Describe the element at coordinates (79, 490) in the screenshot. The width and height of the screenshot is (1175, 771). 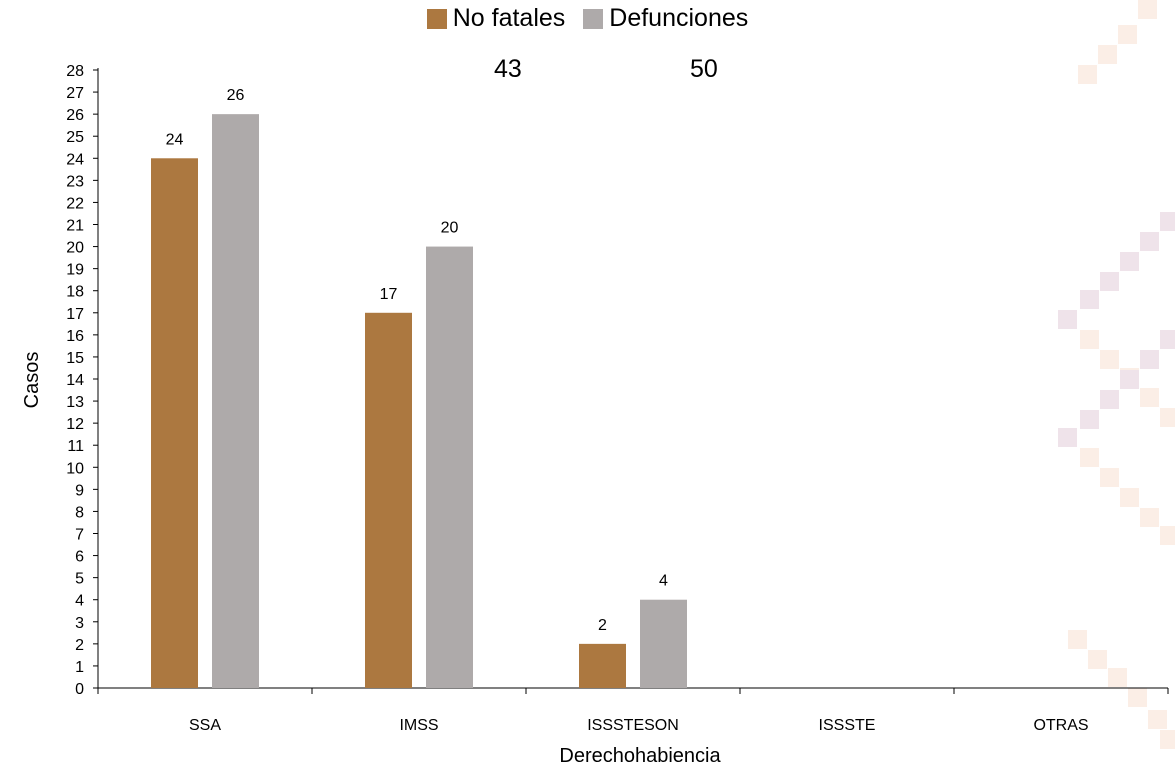
I see `y-tick-label: 9` at that location.